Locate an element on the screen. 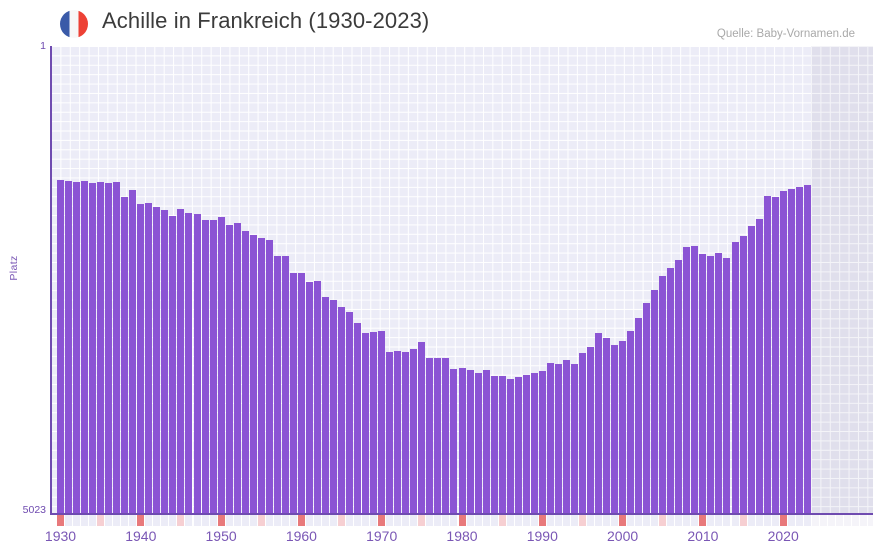  bar-2021 is located at coordinates (791, 351).